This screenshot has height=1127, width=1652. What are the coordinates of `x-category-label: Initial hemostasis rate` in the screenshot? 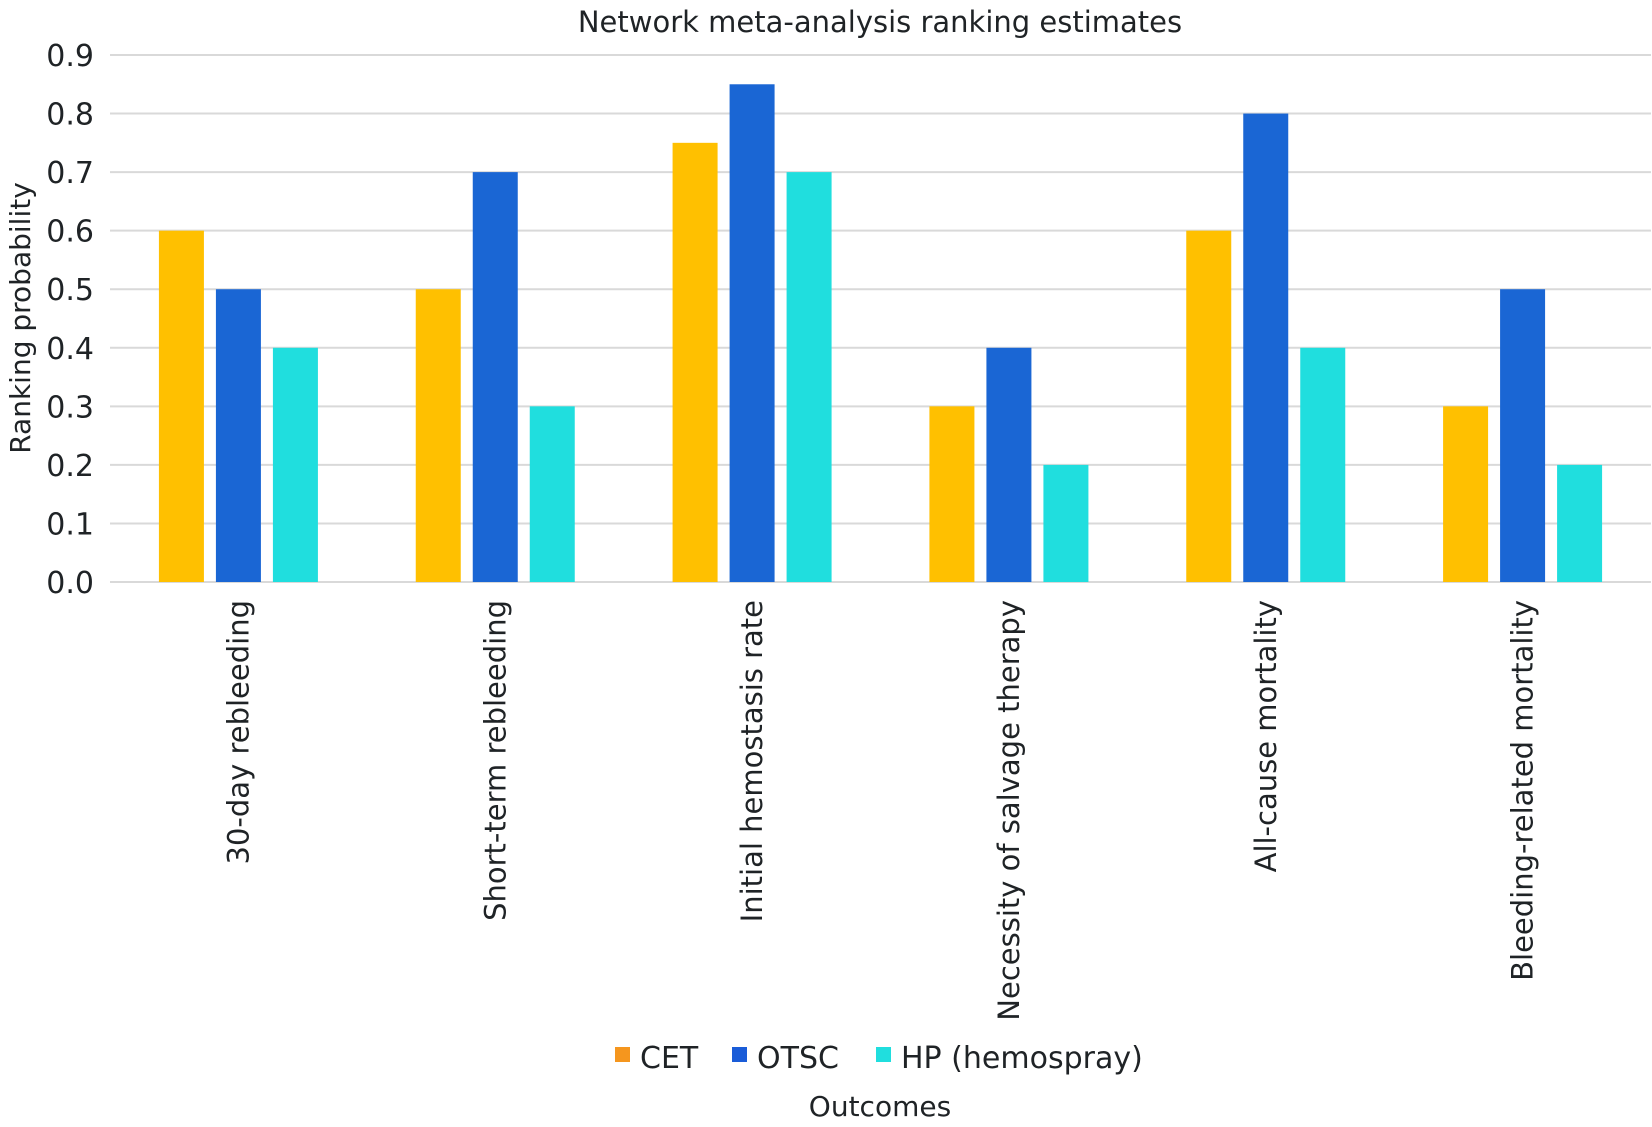 It's located at (752, 761).